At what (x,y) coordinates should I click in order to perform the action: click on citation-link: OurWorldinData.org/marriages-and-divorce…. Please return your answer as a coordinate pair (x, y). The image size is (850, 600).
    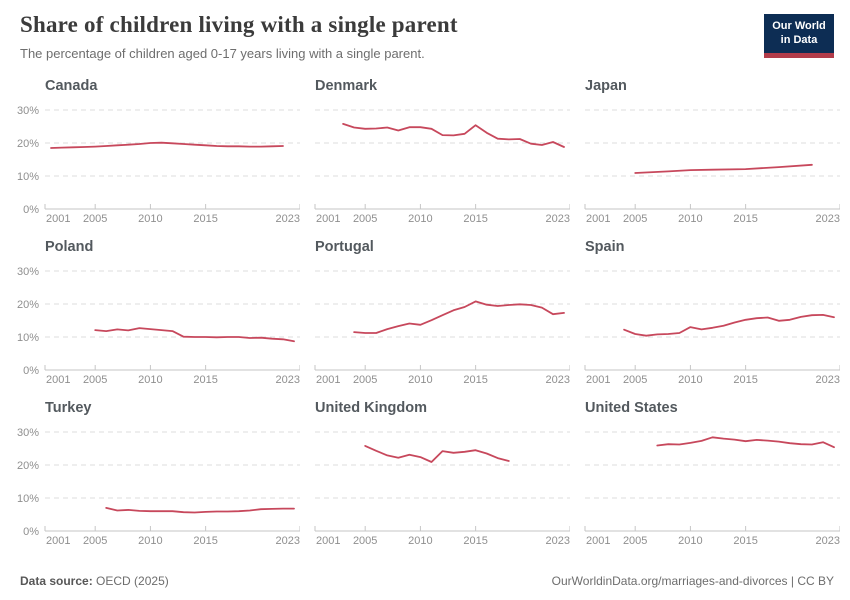
    Looking at the image, I should click on (692, 581).